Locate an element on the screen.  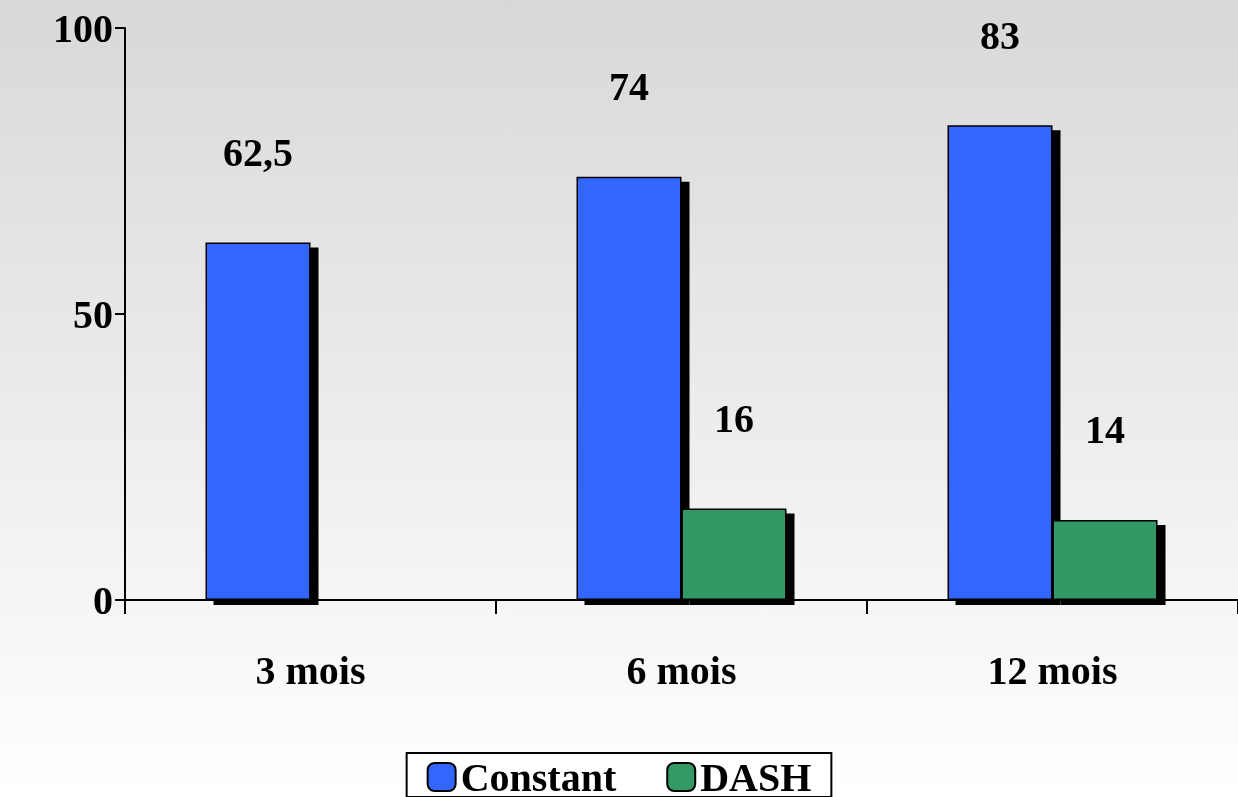
y-tick-label: 50 is located at coordinates (93, 314).